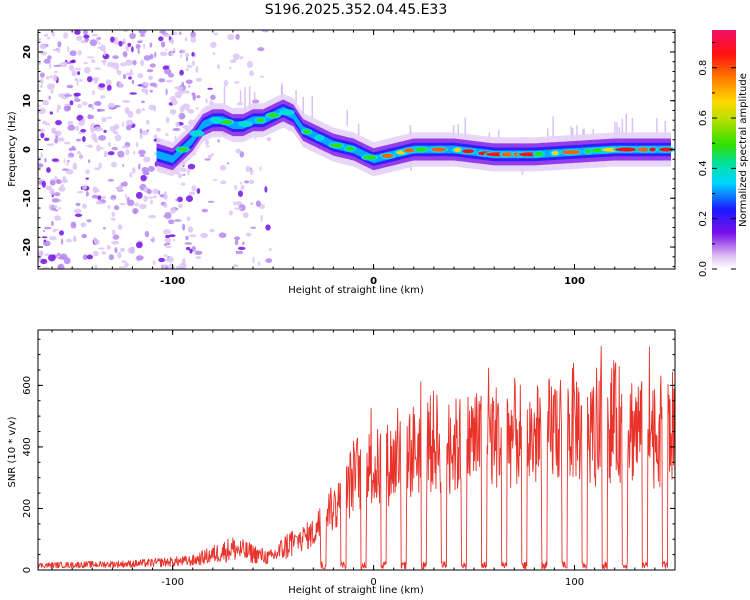  What do you see at coordinates (27, 101) in the screenshot?
I see `spectrogram-y-tick-label: 10` at bounding box center [27, 101].